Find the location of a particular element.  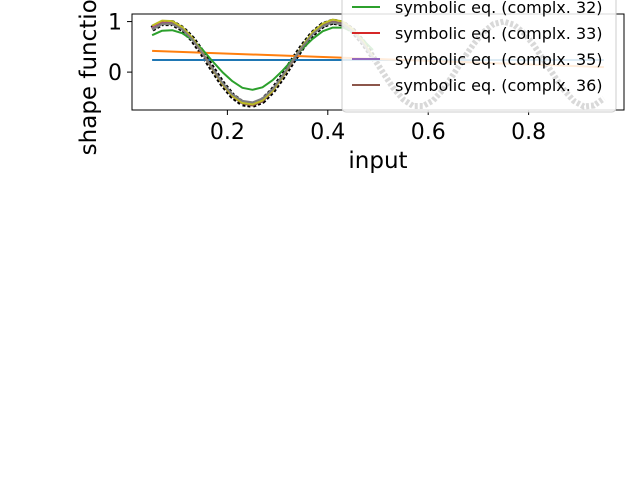

legend-box is located at coordinates (479, 56).